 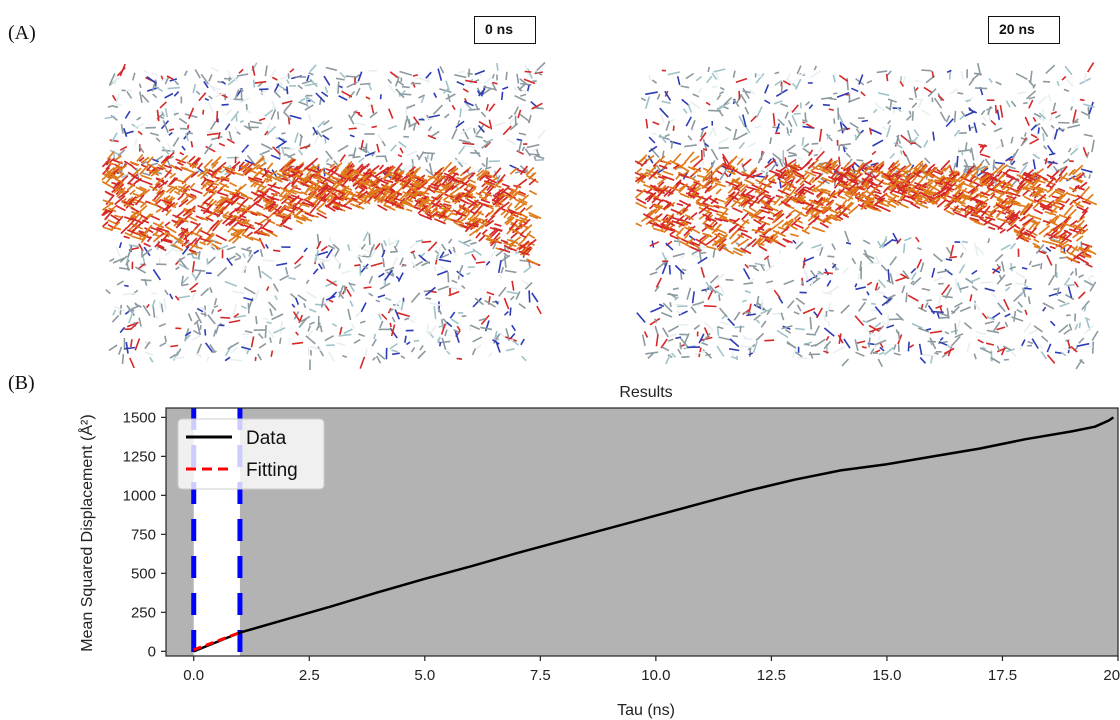 I want to click on y-tick-label: 1000, so click(x=139, y=495).